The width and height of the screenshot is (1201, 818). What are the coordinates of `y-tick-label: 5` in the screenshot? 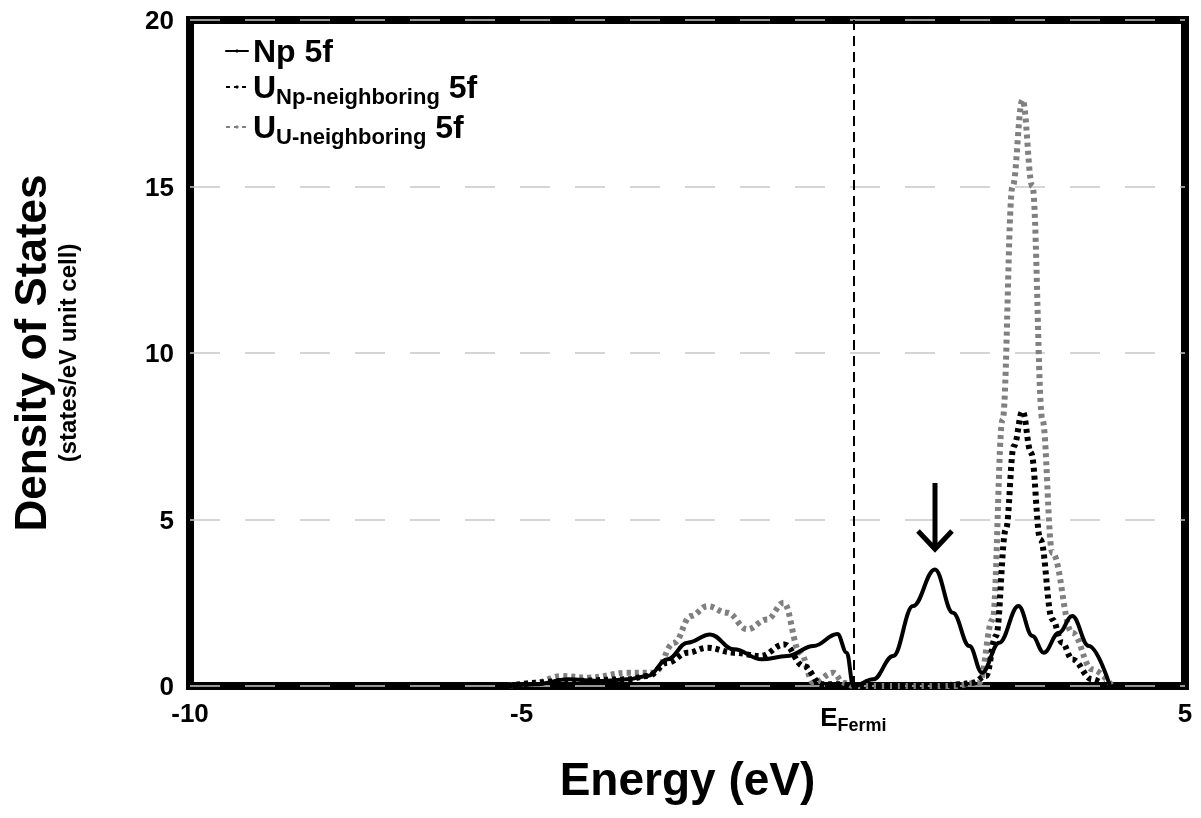 It's located at (166, 519).